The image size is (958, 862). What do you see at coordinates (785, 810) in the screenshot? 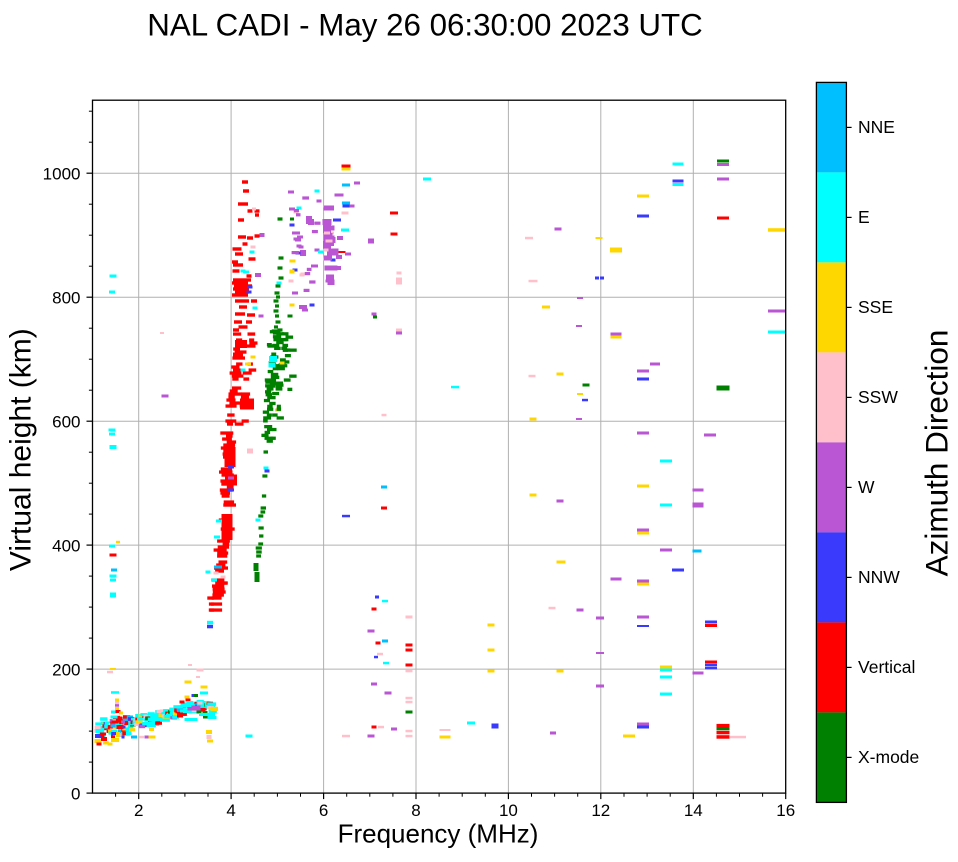
I see `svg-text: 16` at bounding box center [785, 810].